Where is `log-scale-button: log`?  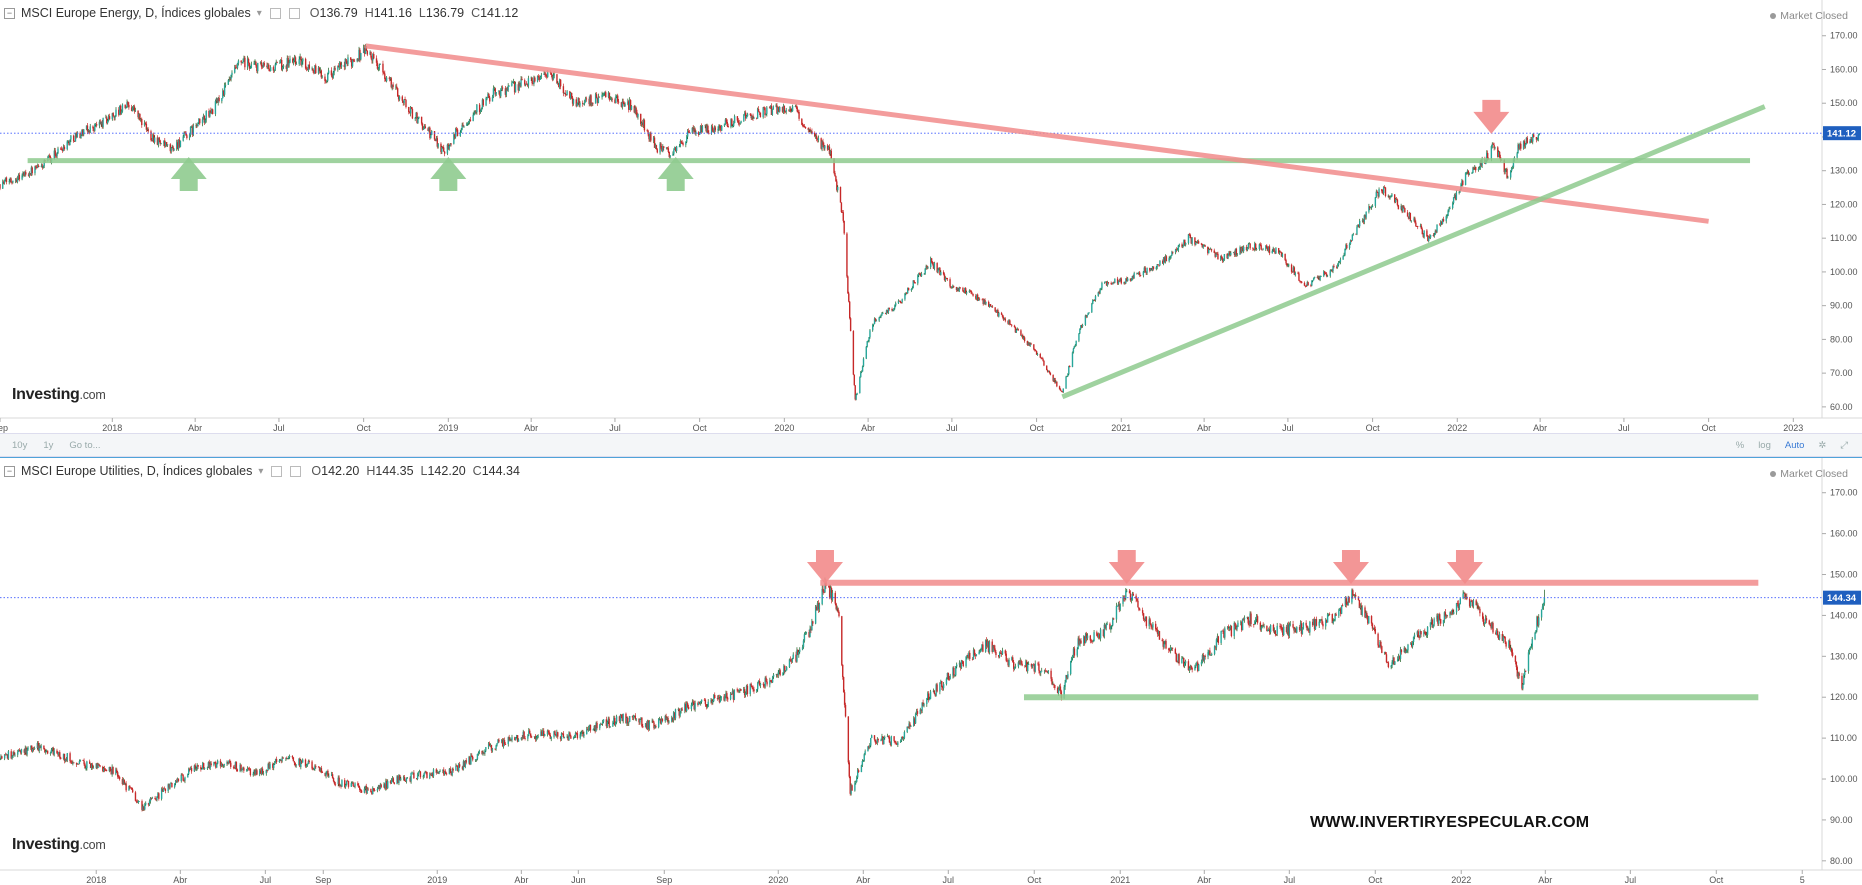 log-scale-button: log is located at coordinates (1764, 445).